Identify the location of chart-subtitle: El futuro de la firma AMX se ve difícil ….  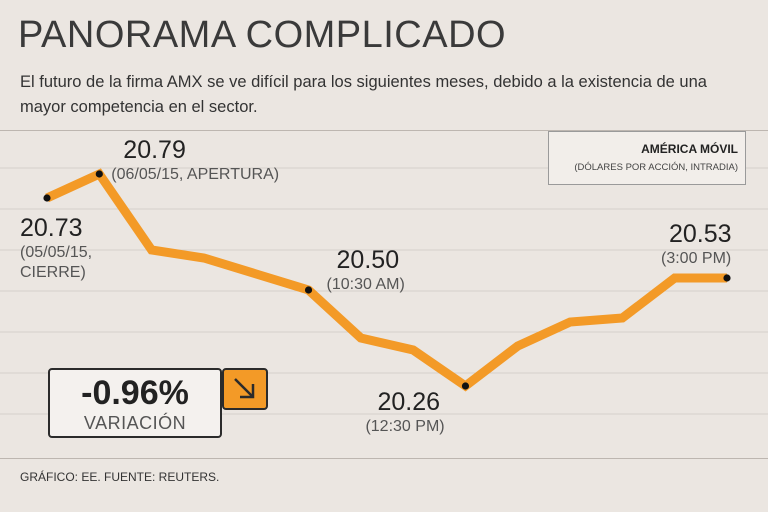
(363, 94).